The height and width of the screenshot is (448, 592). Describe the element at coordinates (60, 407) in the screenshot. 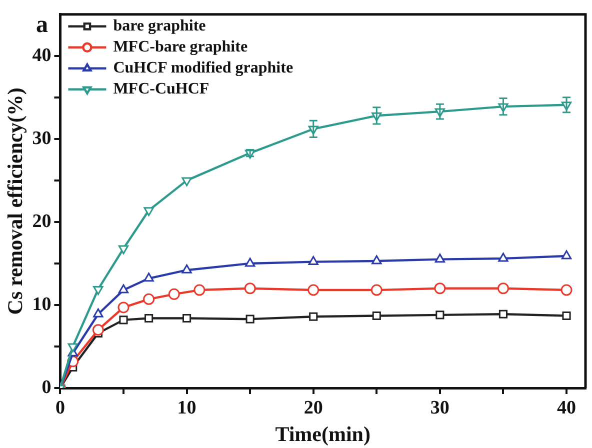

I see `x-tick-label: 0` at that location.